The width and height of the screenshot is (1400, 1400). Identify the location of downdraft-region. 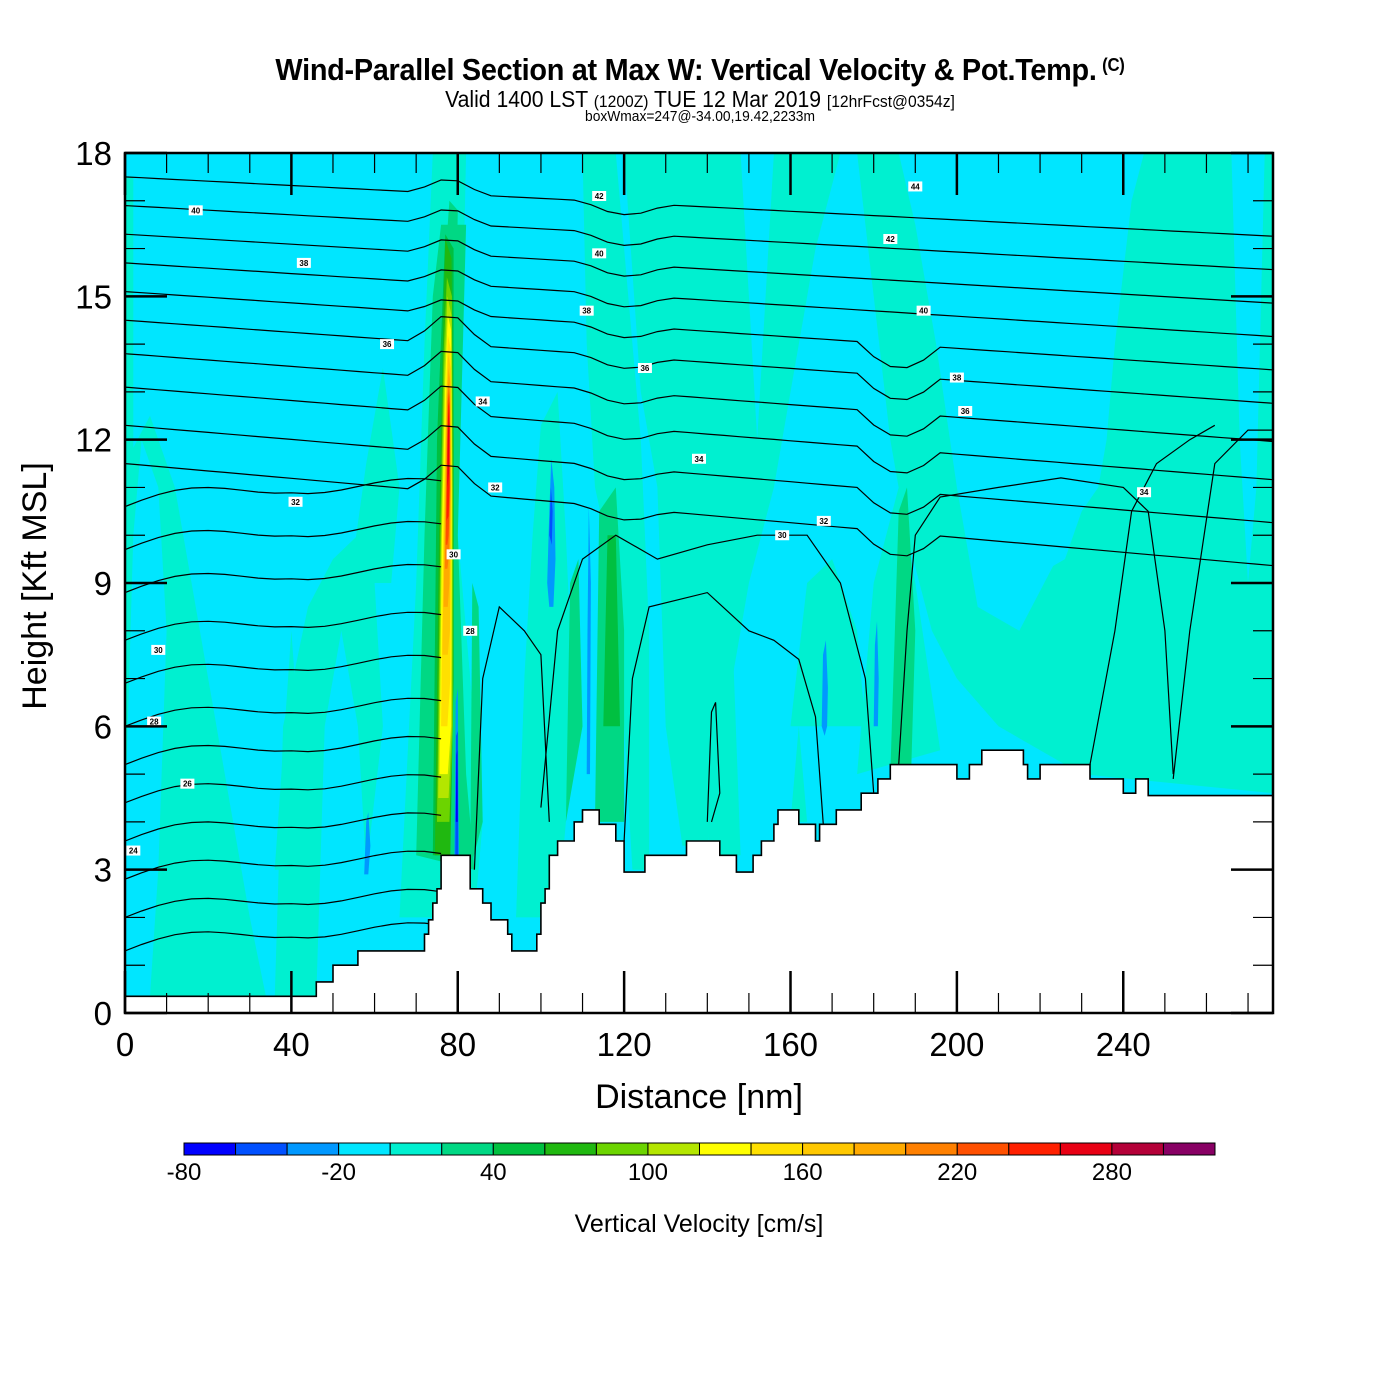
(824, 688).